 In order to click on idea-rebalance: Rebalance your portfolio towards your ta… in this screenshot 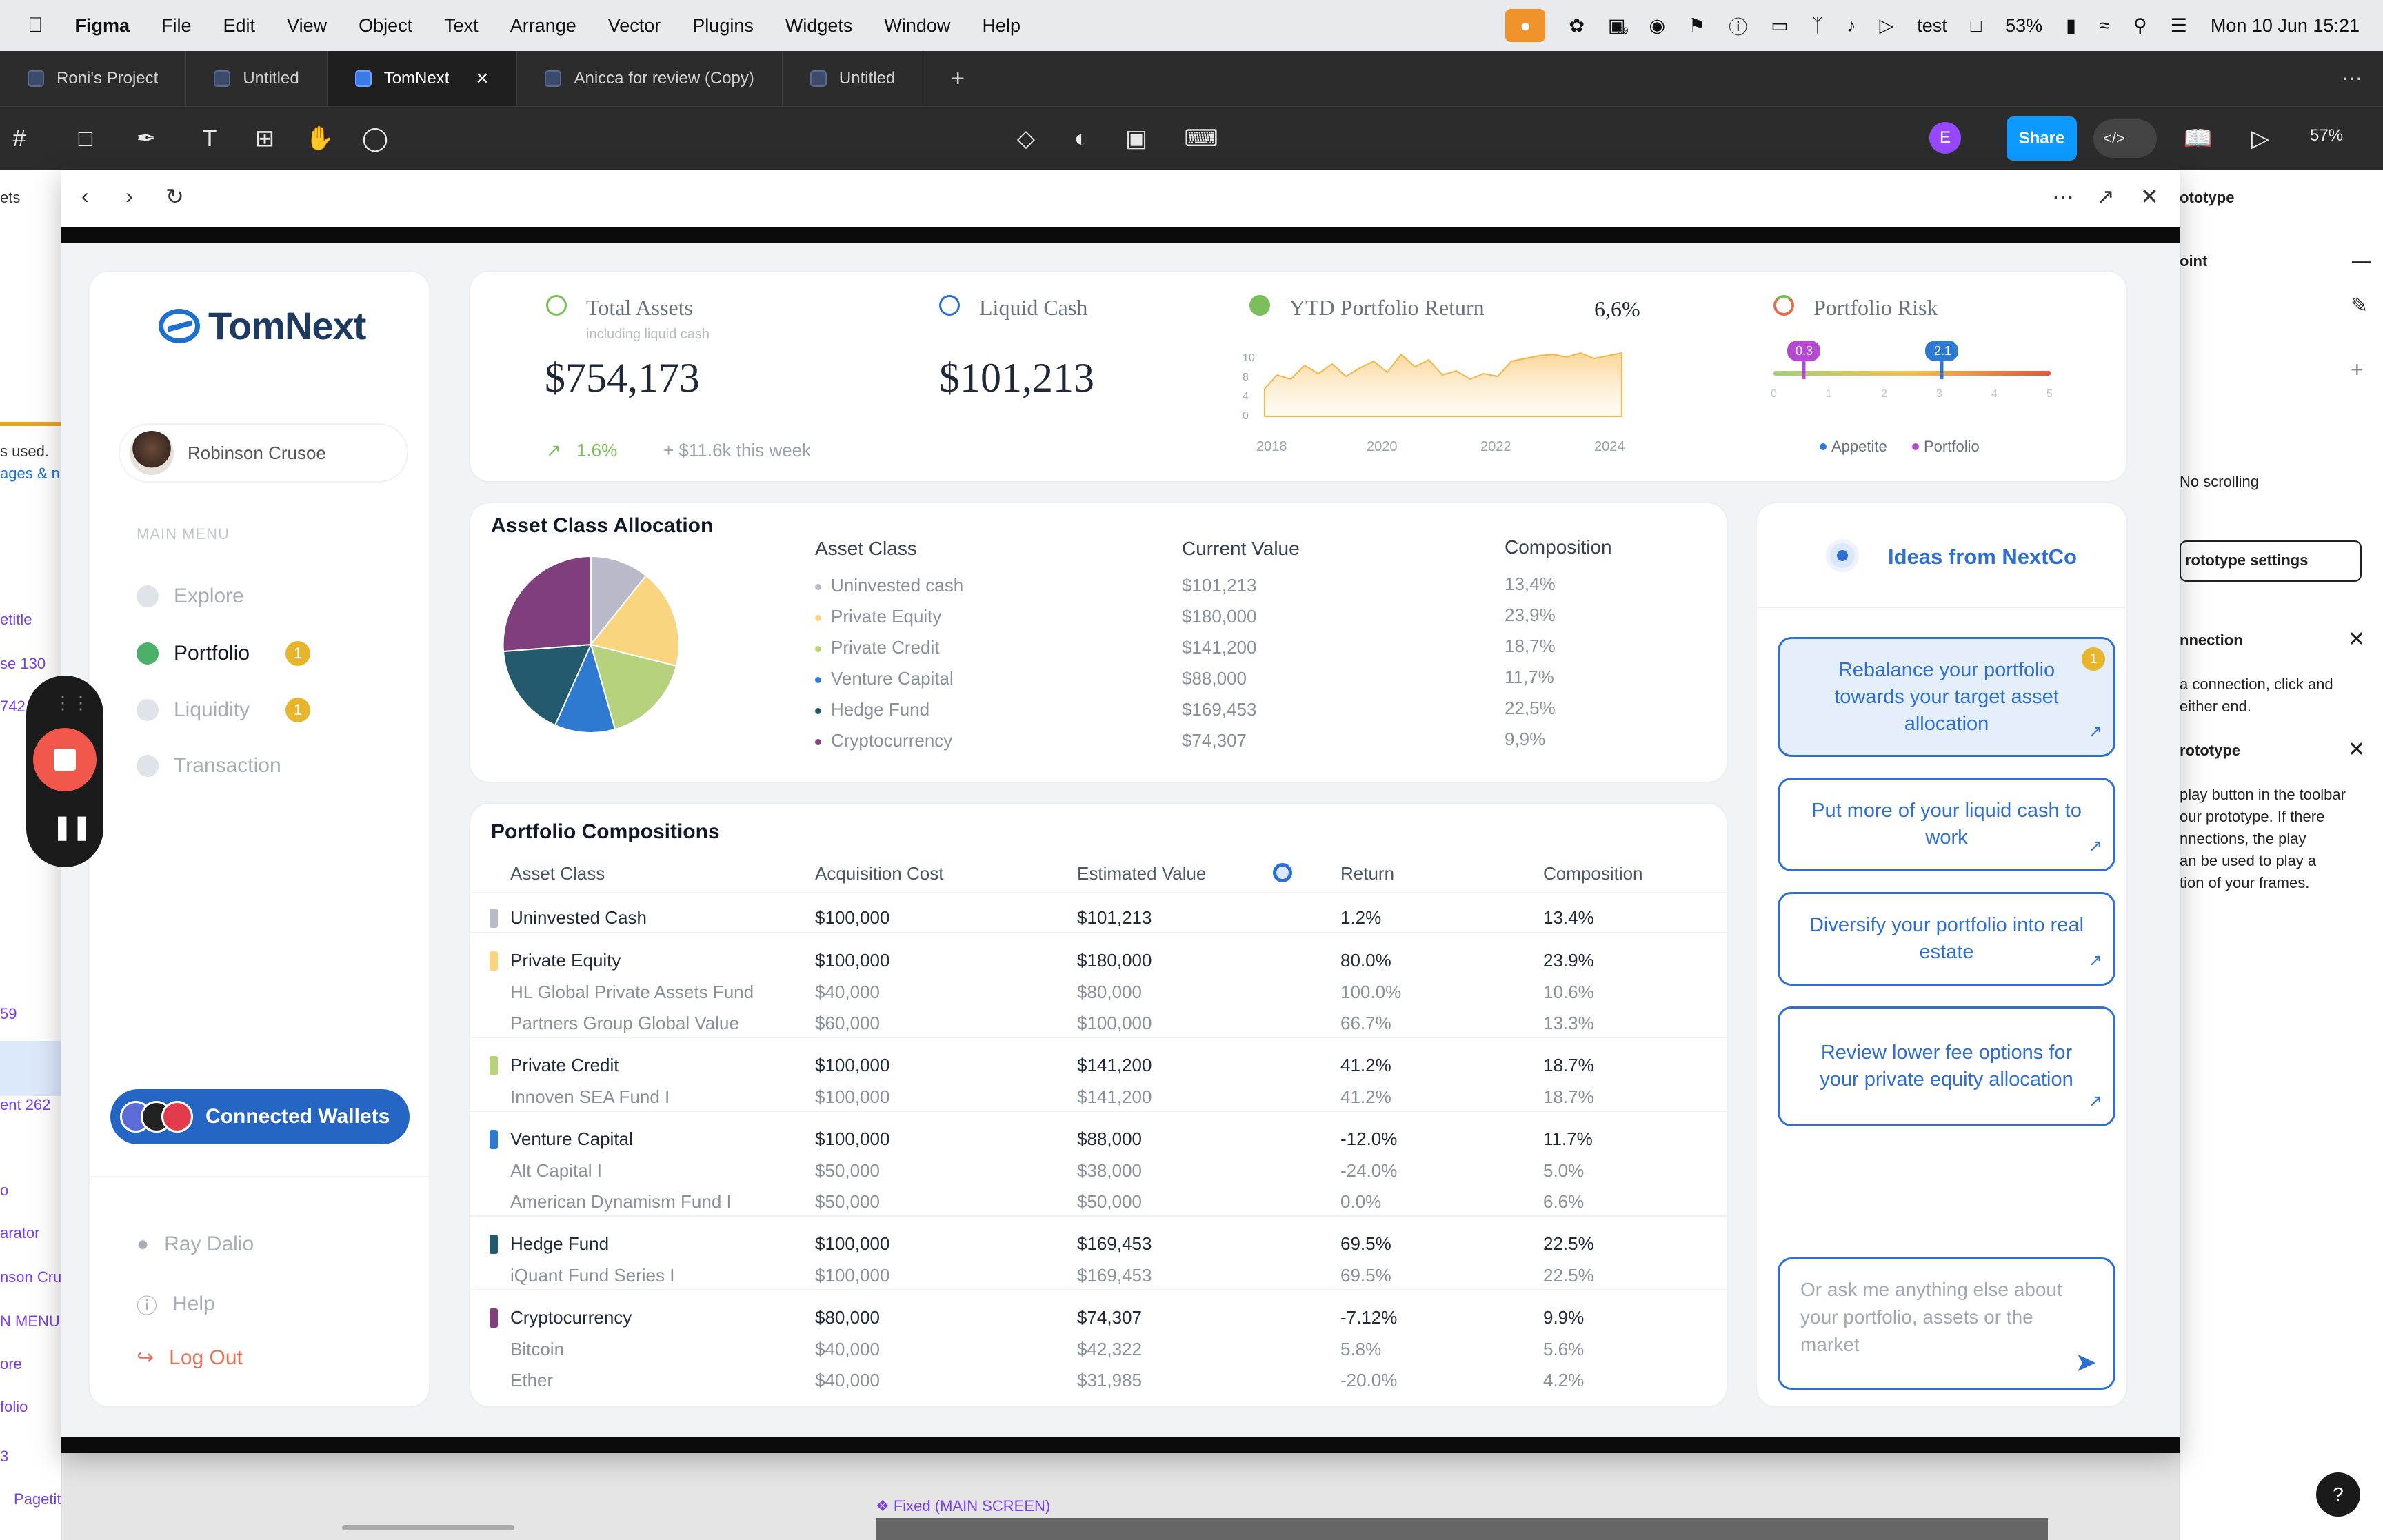, I will do `click(1946, 697)`.